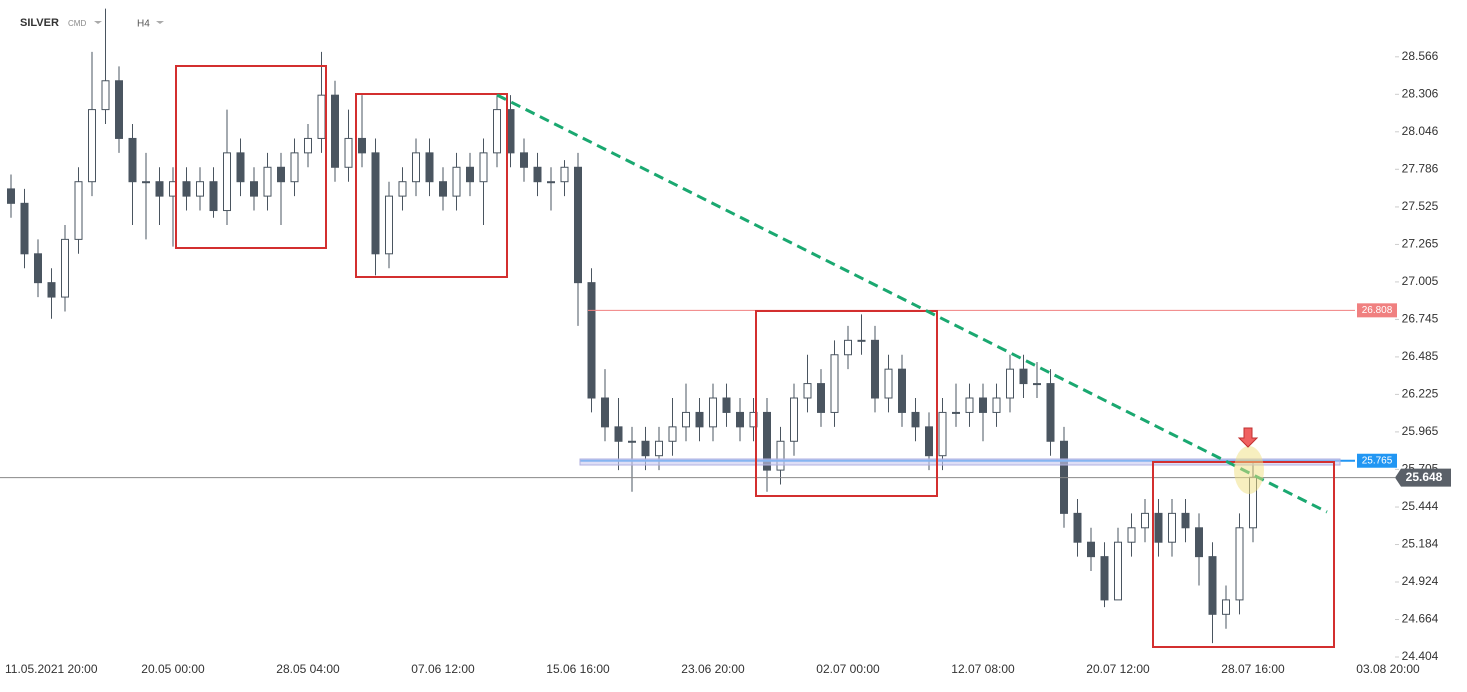 Image resolution: width=1467 pixels, height=692 pixels. I want to click on last-price-label: 25.648, so click(1424, 477).